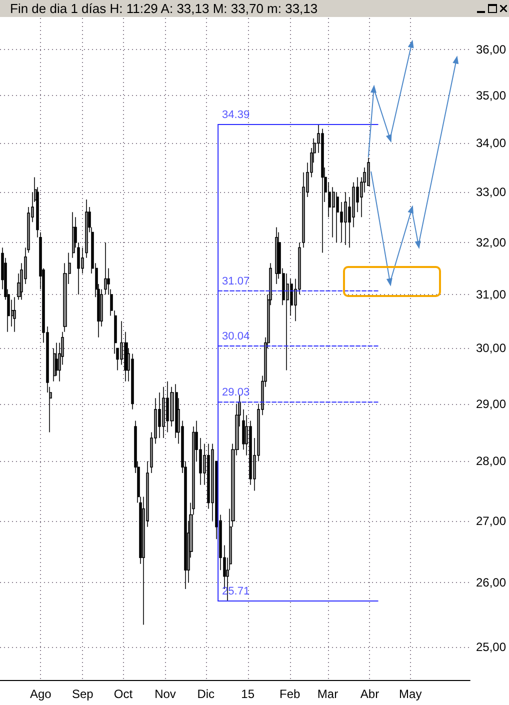  Describe the element at coordinates (491, 49) in the screenshot. I see `y-tick-label: 36,00` at that location.